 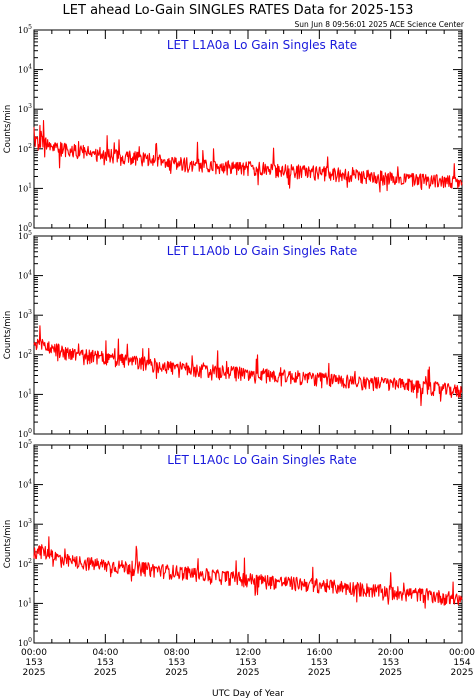 What do you see at coordinates (319, 653) in the screenshot?
I see `x-tick-time: 16:00` at bounding box center [319, 653].